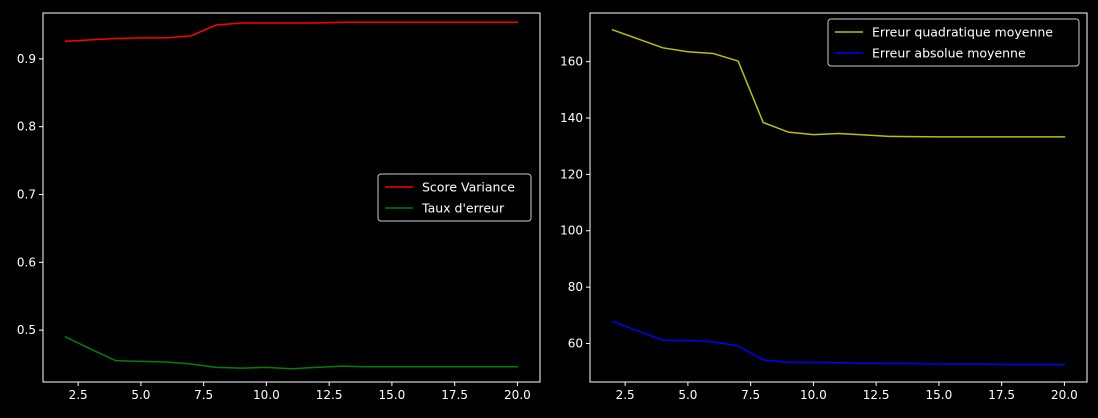 This screenshot has height=418, width=1098. What do you see at coordinates (962, 32) in the screenshot?
I see `legend-label: Erreur quadratique moyenne` at bounding box center [962, 32].